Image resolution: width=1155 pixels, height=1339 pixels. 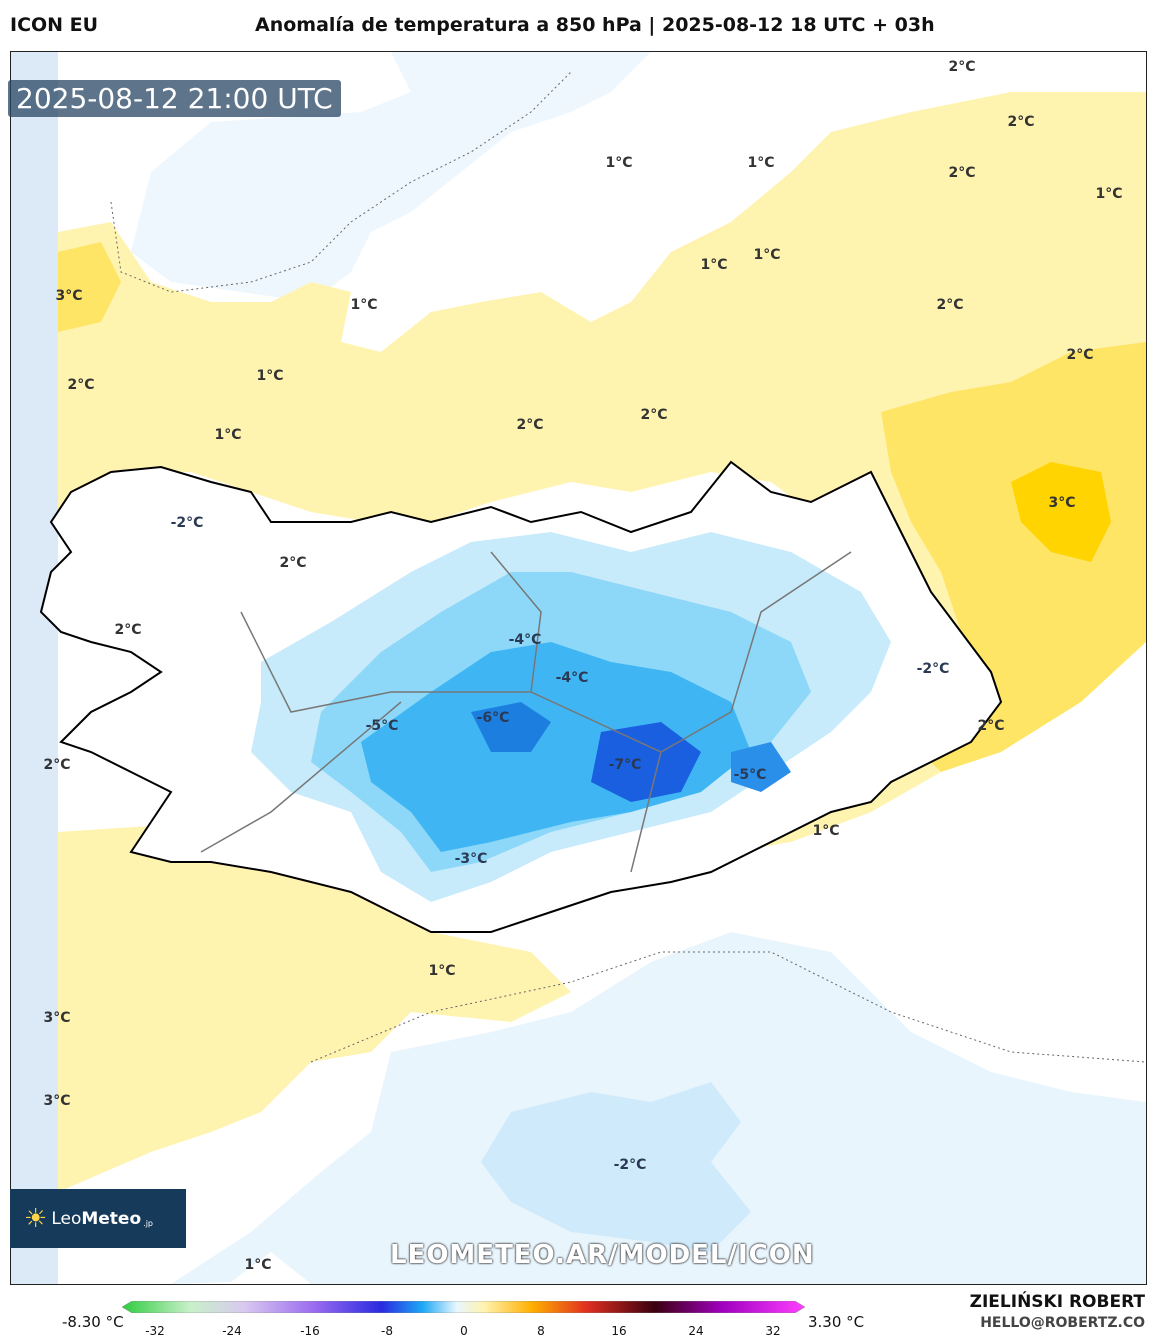 I want to click on legend-min-label: -8.30 °C, so click(x=93, y=1322).